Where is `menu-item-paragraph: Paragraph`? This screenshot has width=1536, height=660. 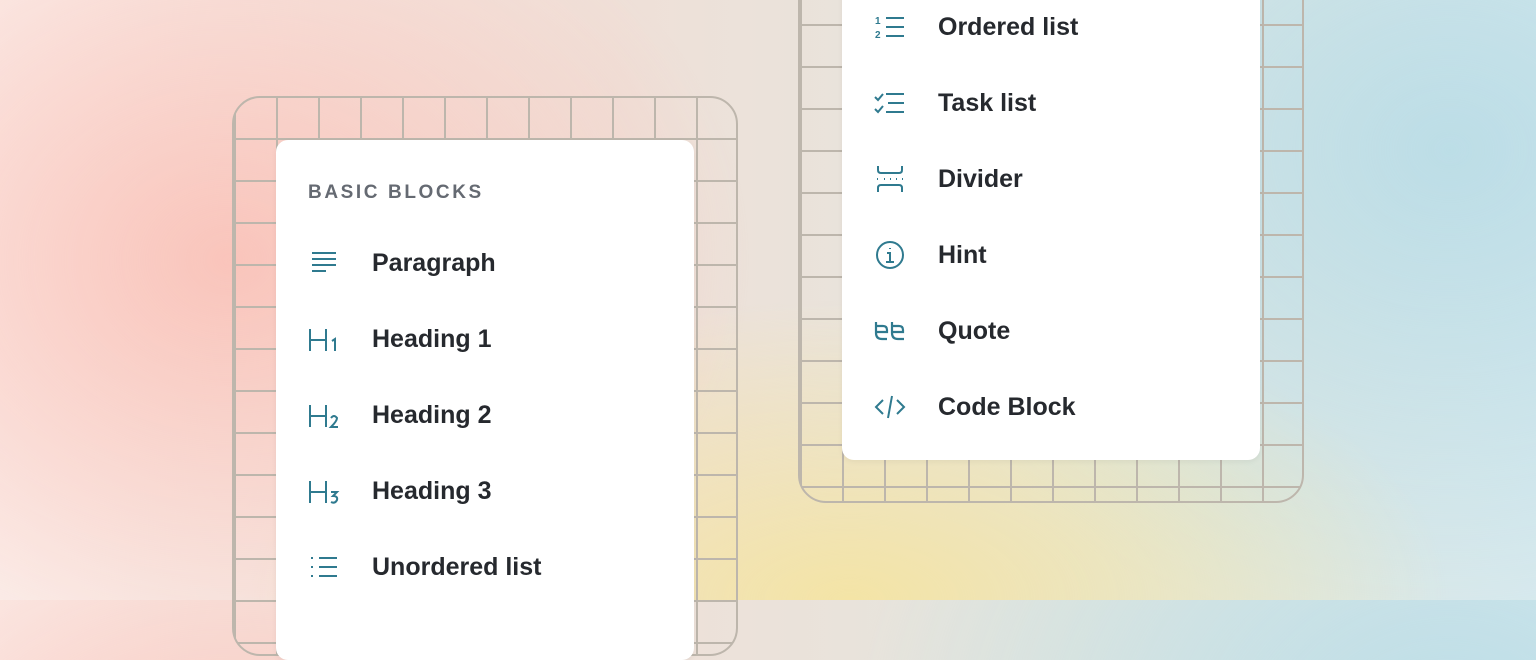
menu-item-paragraph: Paragraph is located at coordinates (401, 263).